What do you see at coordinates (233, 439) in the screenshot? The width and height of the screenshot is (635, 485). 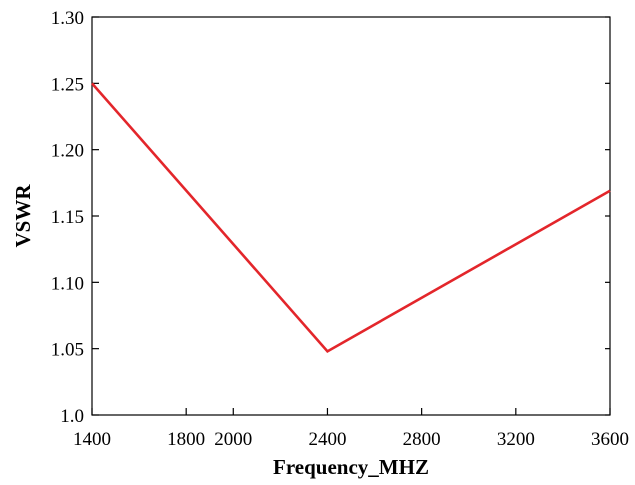 I see `x-tick-label: 2000` at bounding box center [233, 439].